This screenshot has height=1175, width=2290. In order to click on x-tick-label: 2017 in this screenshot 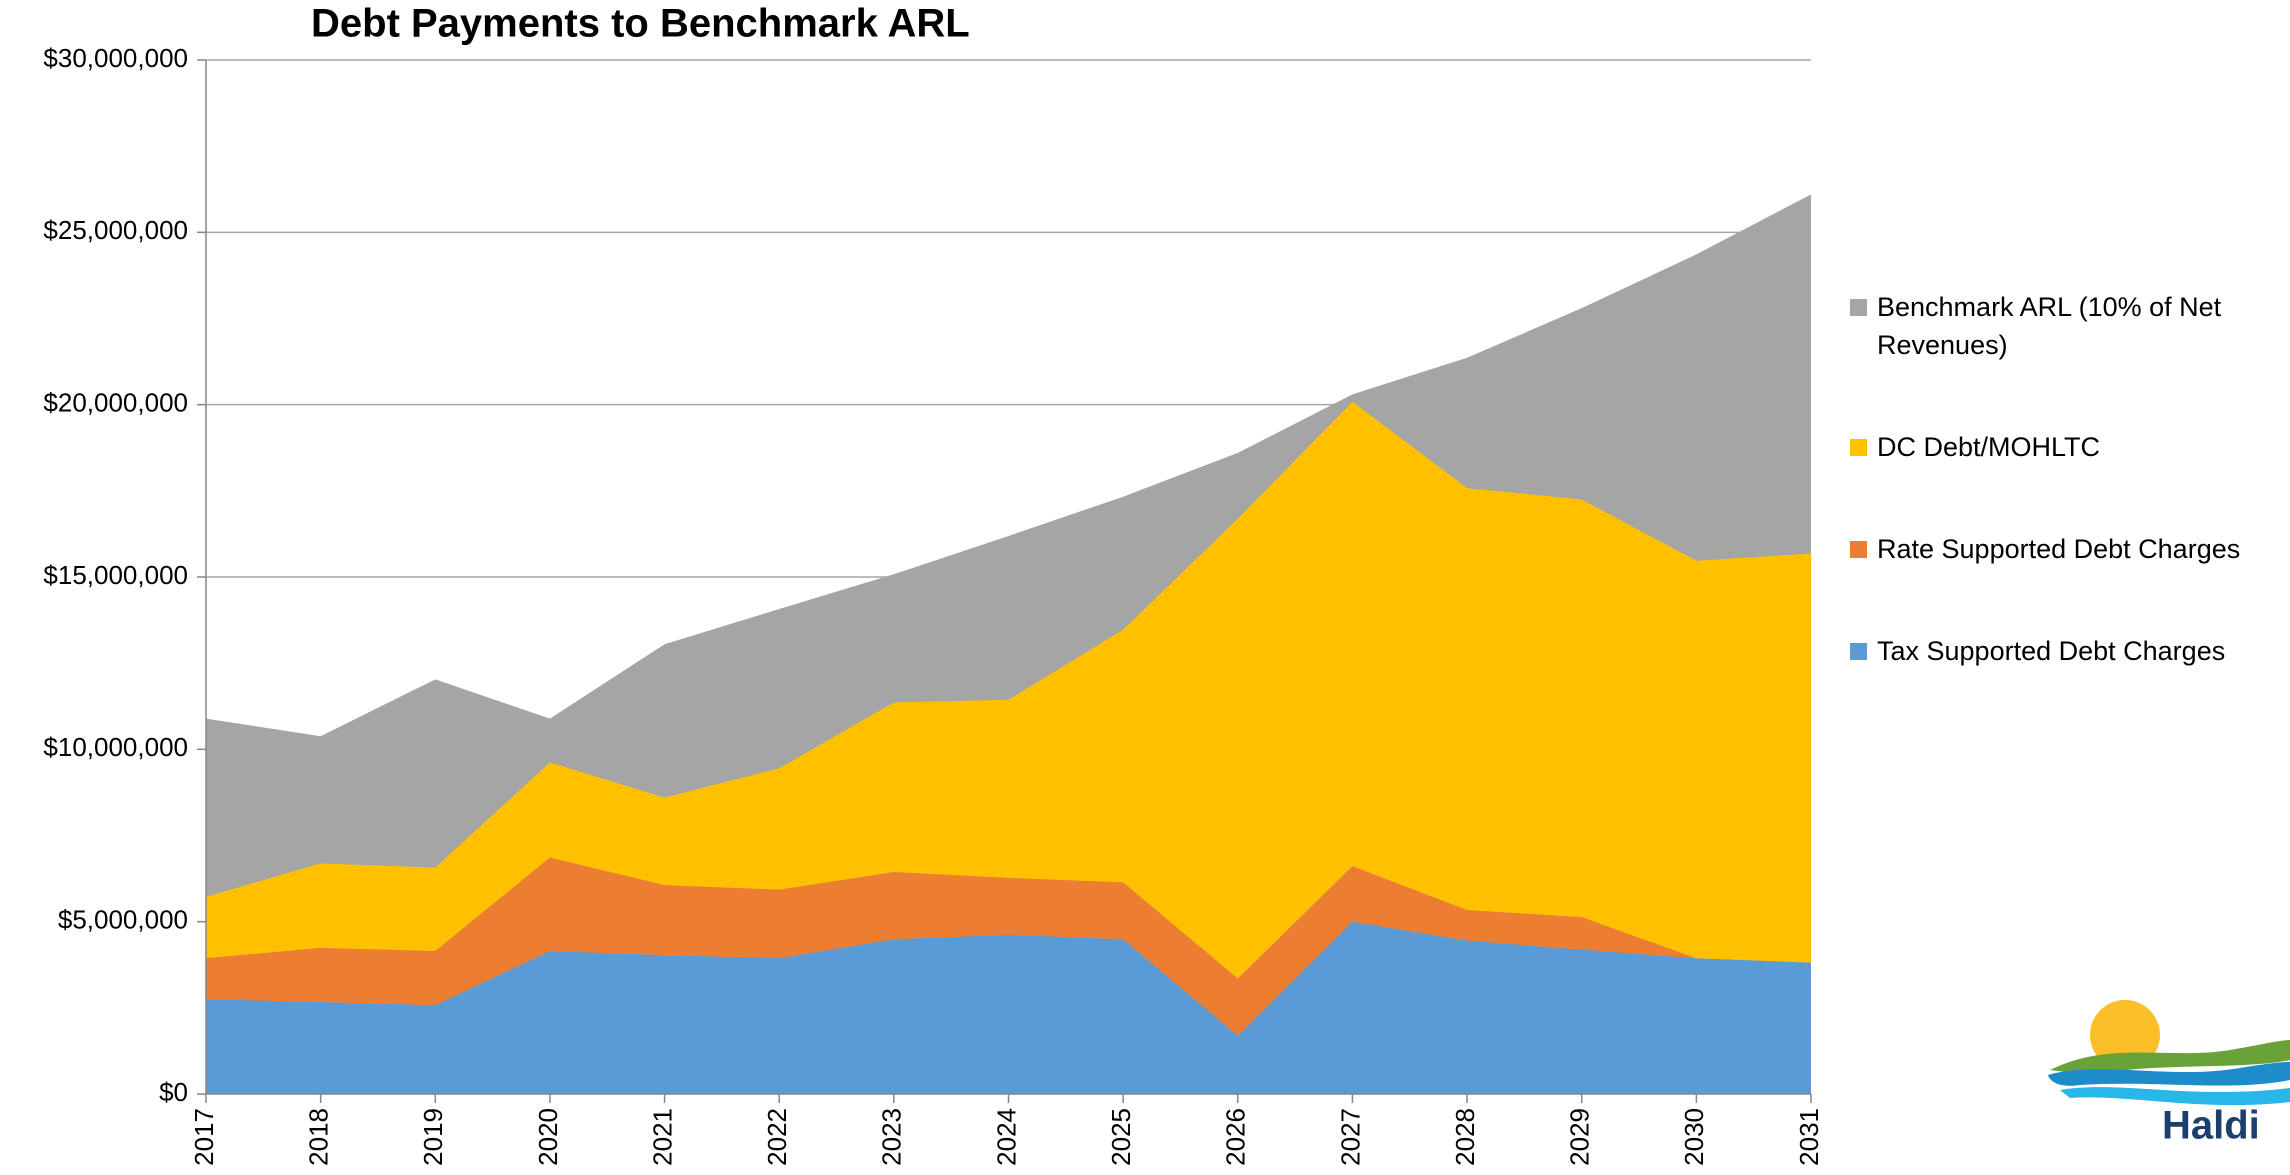, I will do `click(204, 1137)`.